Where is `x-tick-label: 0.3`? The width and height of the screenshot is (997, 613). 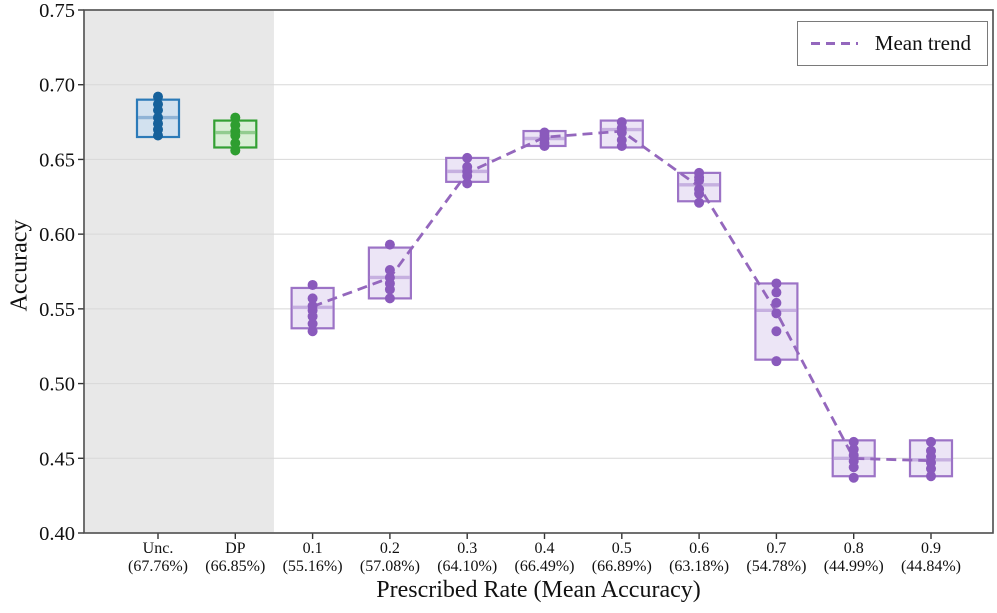
x-tick-label: 0.3 is located at coordinates (467, 548).